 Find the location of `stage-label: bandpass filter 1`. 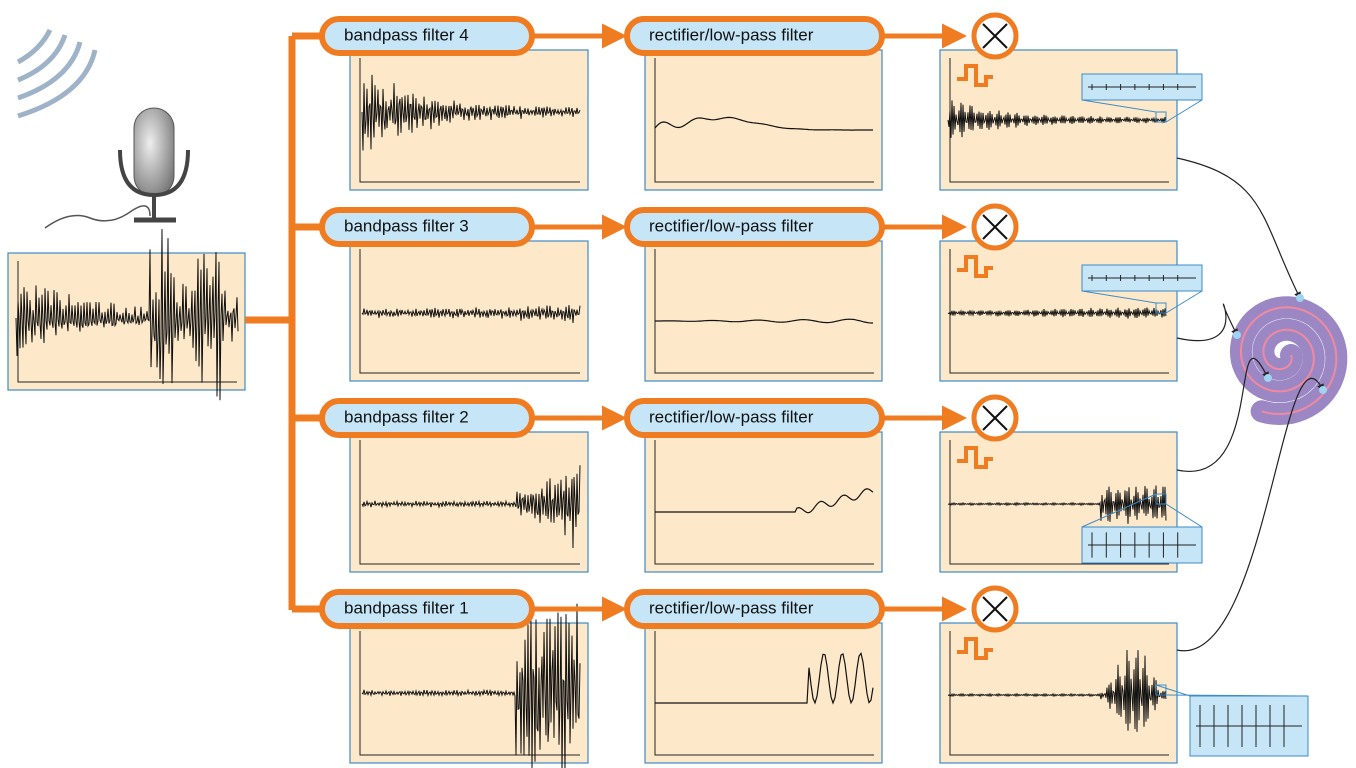

stage-label: bandpass filter 1 is located at coordinates (406, 607).